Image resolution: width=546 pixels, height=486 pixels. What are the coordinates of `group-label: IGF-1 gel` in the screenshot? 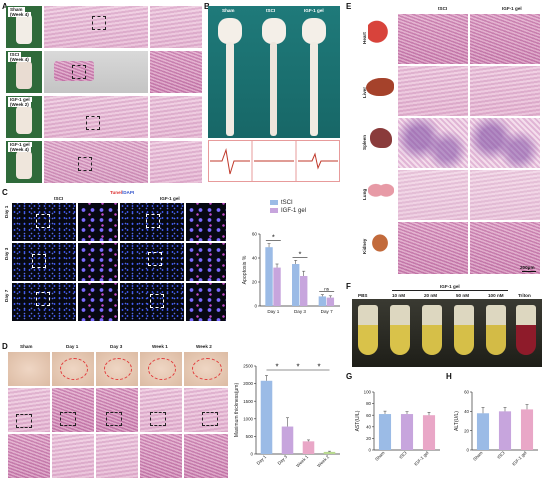 It's located at (170, 198).